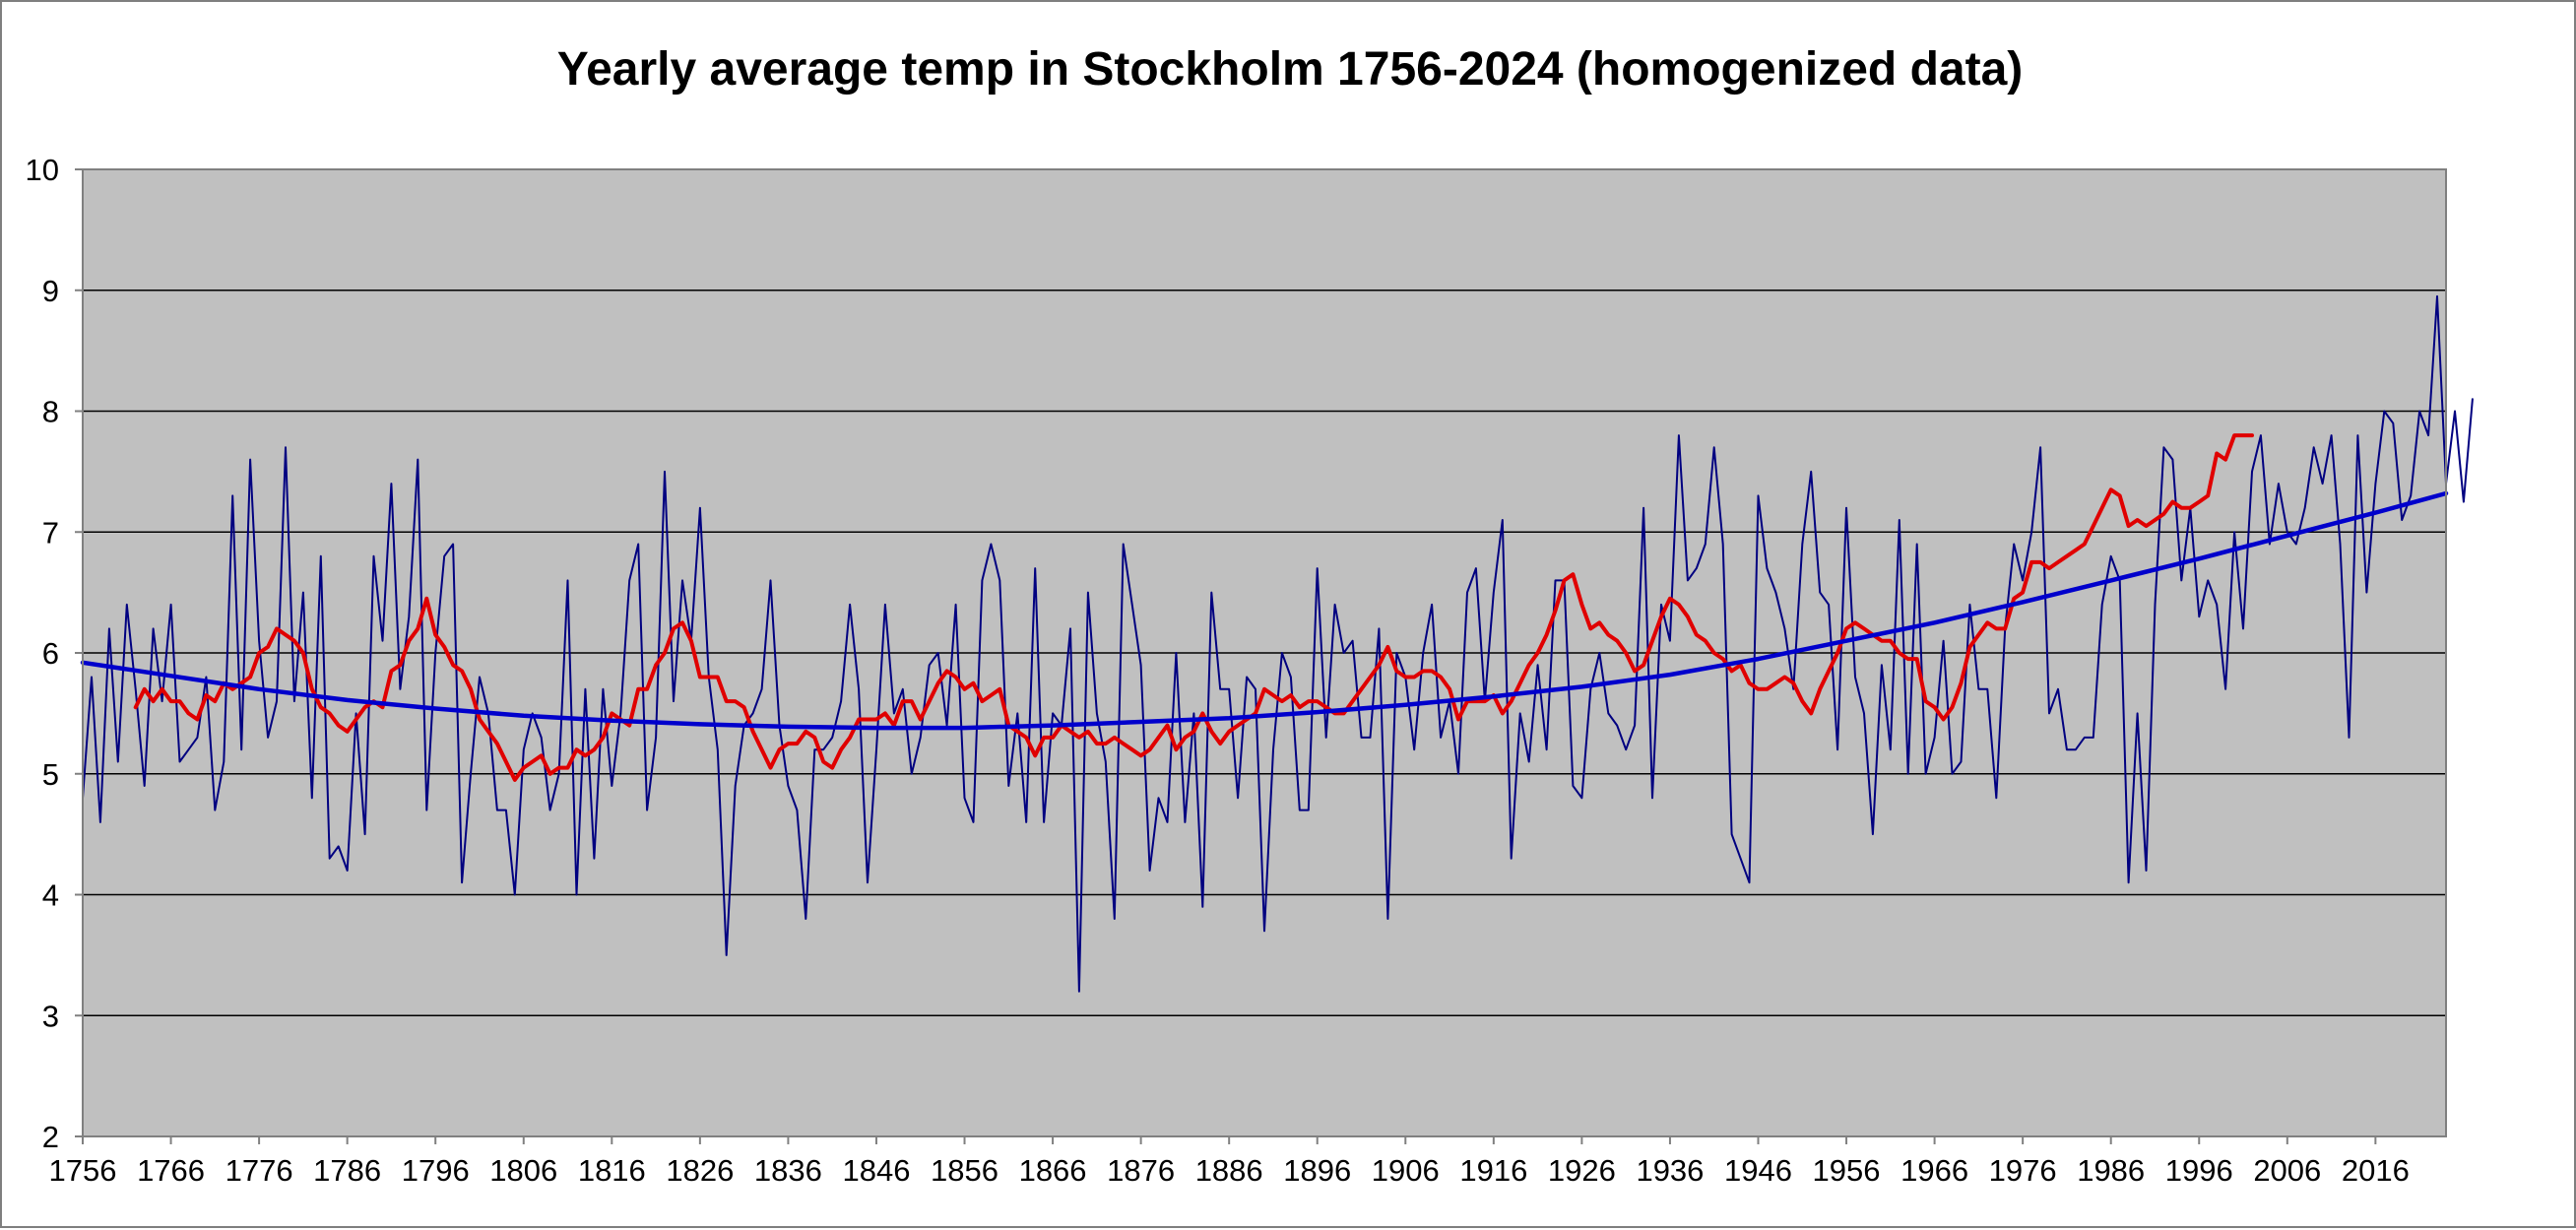 Image resolution: width=2576 pixels, height=1230 pixels. What do you see at coordinates (50, 774) in the screenshot?
I see `y-tick-label: 5` at bounding box center [50, 774].